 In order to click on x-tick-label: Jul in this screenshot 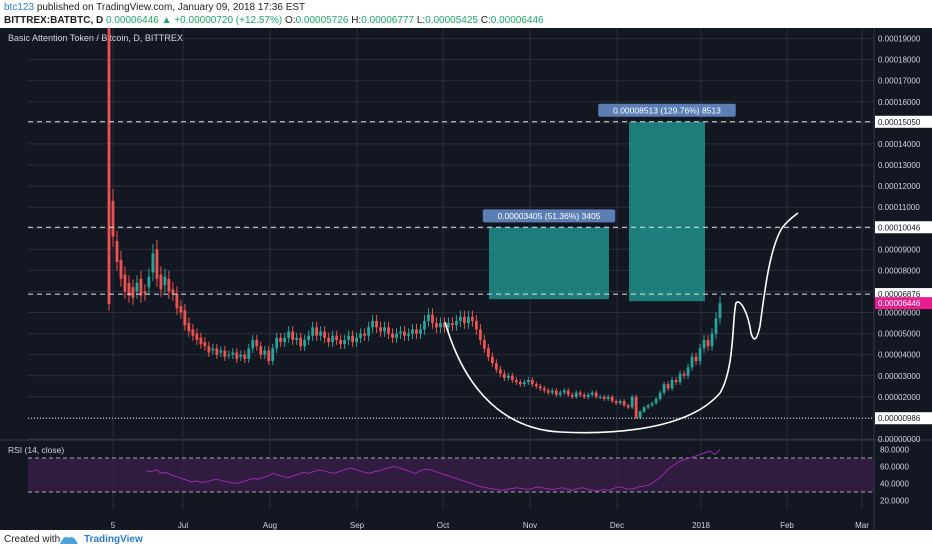, I will do `click(183, 525)`.